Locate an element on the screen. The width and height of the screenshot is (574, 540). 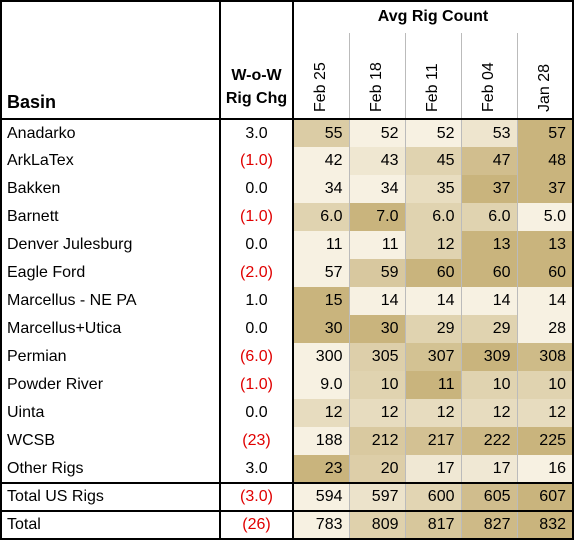
rig-count-value: 17 is located at coordinates (488, 469).